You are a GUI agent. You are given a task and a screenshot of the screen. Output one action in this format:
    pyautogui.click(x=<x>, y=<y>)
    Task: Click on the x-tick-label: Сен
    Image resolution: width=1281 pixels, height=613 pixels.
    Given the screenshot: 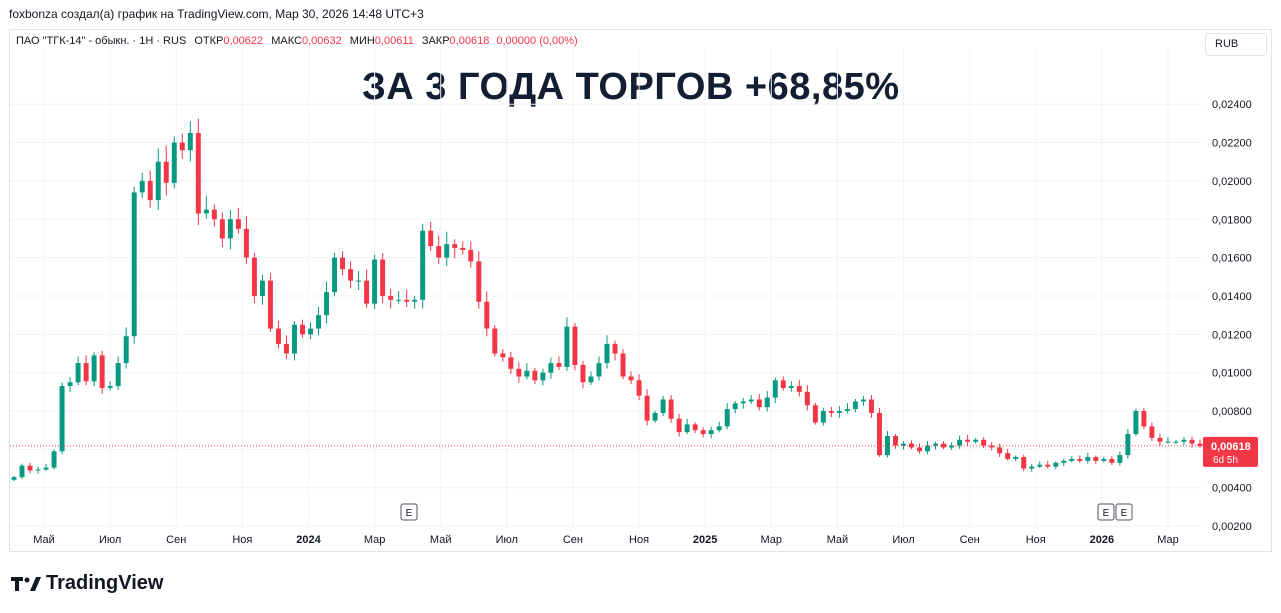 What is the action you would take?
    pyautogui.click(x=573, y=540)
    